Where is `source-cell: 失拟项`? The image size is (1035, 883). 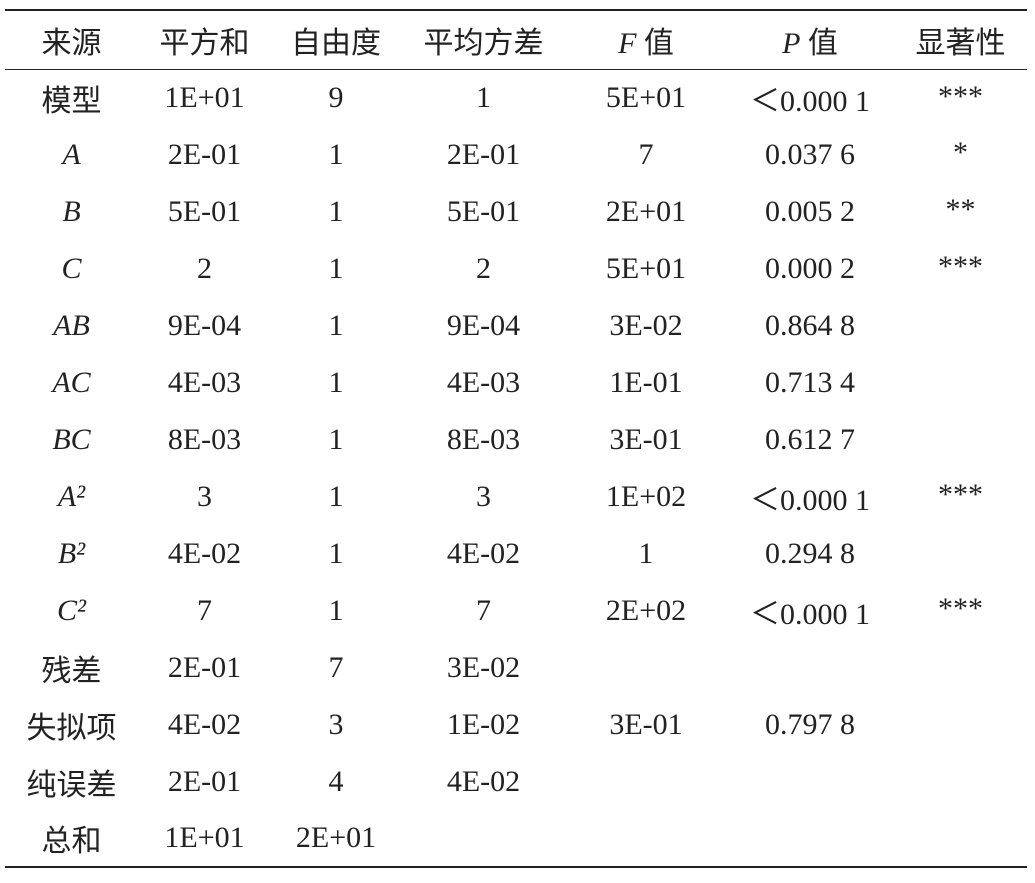
source-cell: 失拟项 is located at coordinates (71, 728).